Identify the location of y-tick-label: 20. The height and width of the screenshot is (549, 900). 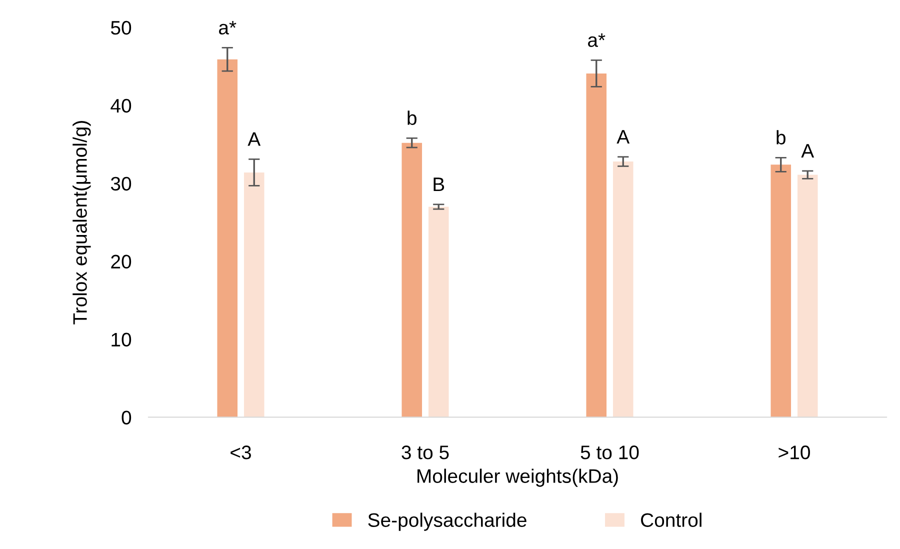
(121, 261).